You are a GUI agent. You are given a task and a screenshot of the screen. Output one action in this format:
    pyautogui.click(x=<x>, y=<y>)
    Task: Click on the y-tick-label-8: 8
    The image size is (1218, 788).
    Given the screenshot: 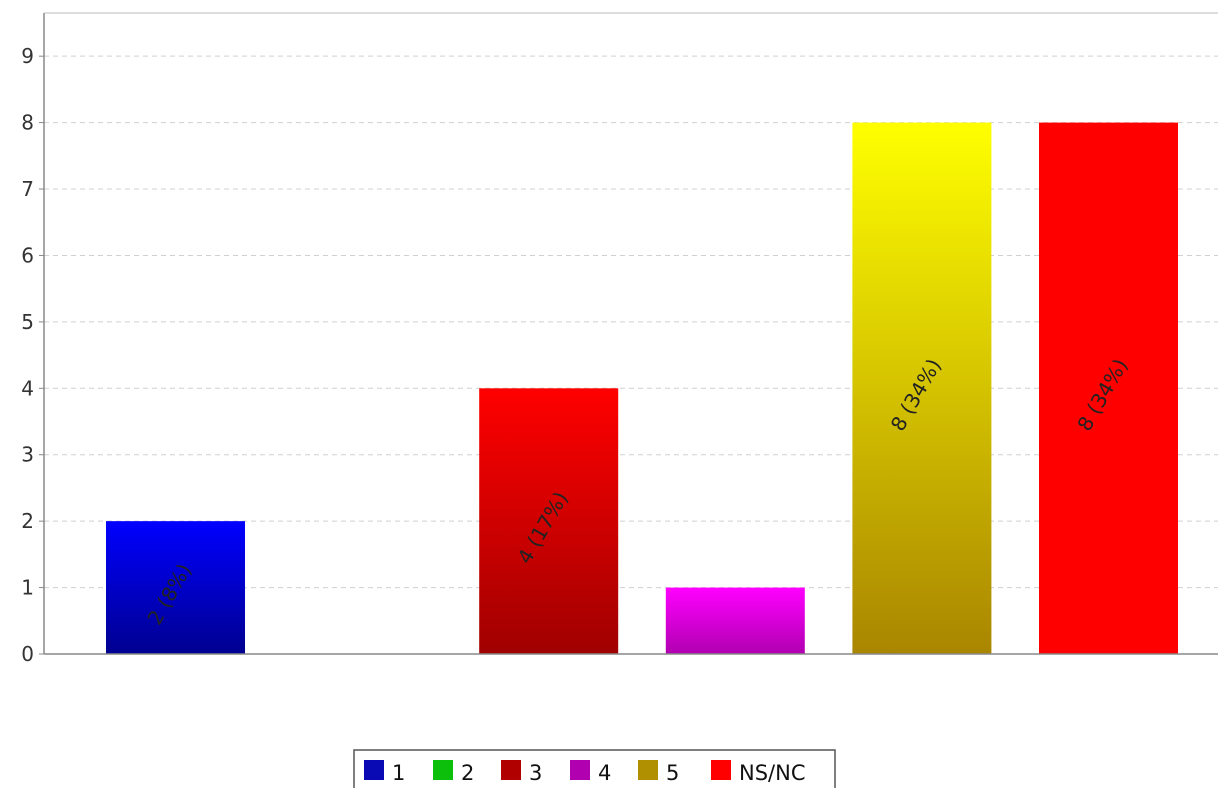 What is the action you would take?
    pyautogui.click(x=27, y=123)
    